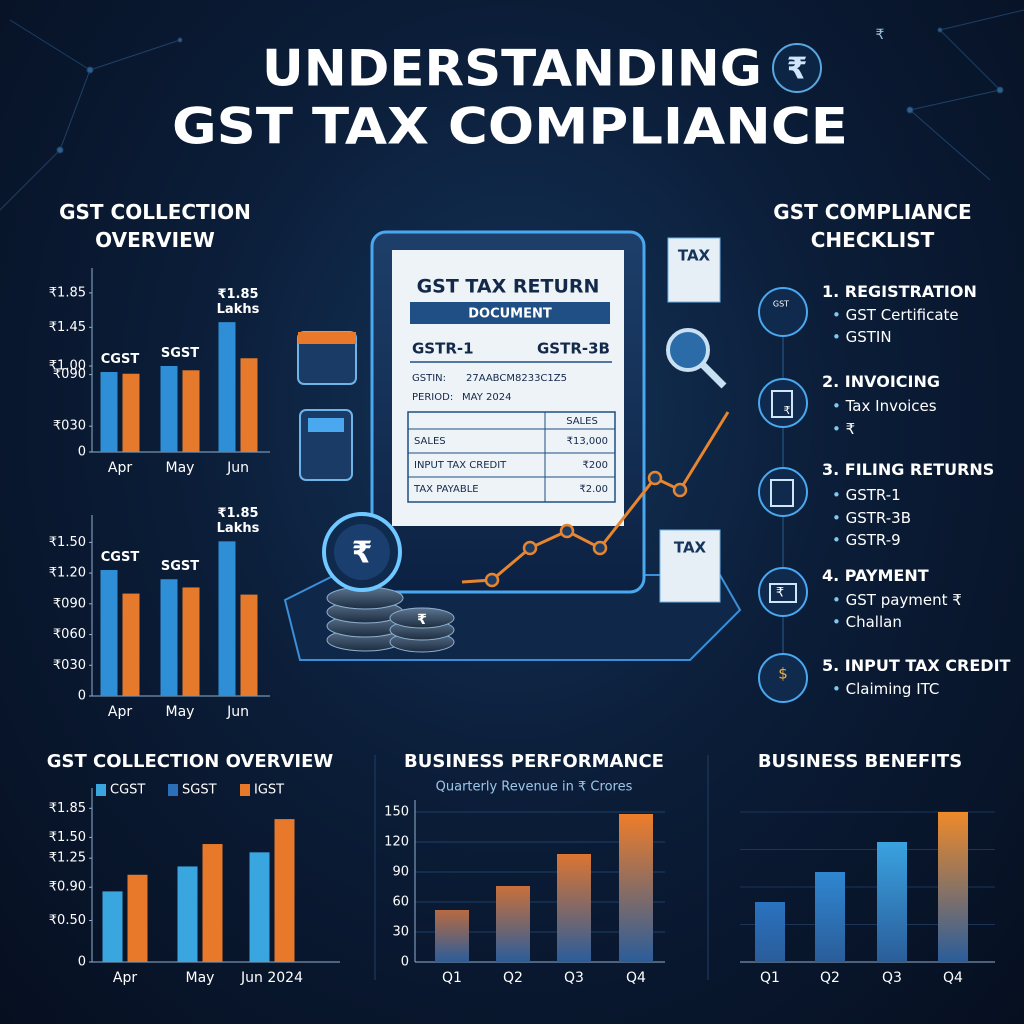 The height and width of the screenshot is (1024, 1024). I want to click on doc-field-value: 27AABCM8233C1Z5, so click(516, 378).